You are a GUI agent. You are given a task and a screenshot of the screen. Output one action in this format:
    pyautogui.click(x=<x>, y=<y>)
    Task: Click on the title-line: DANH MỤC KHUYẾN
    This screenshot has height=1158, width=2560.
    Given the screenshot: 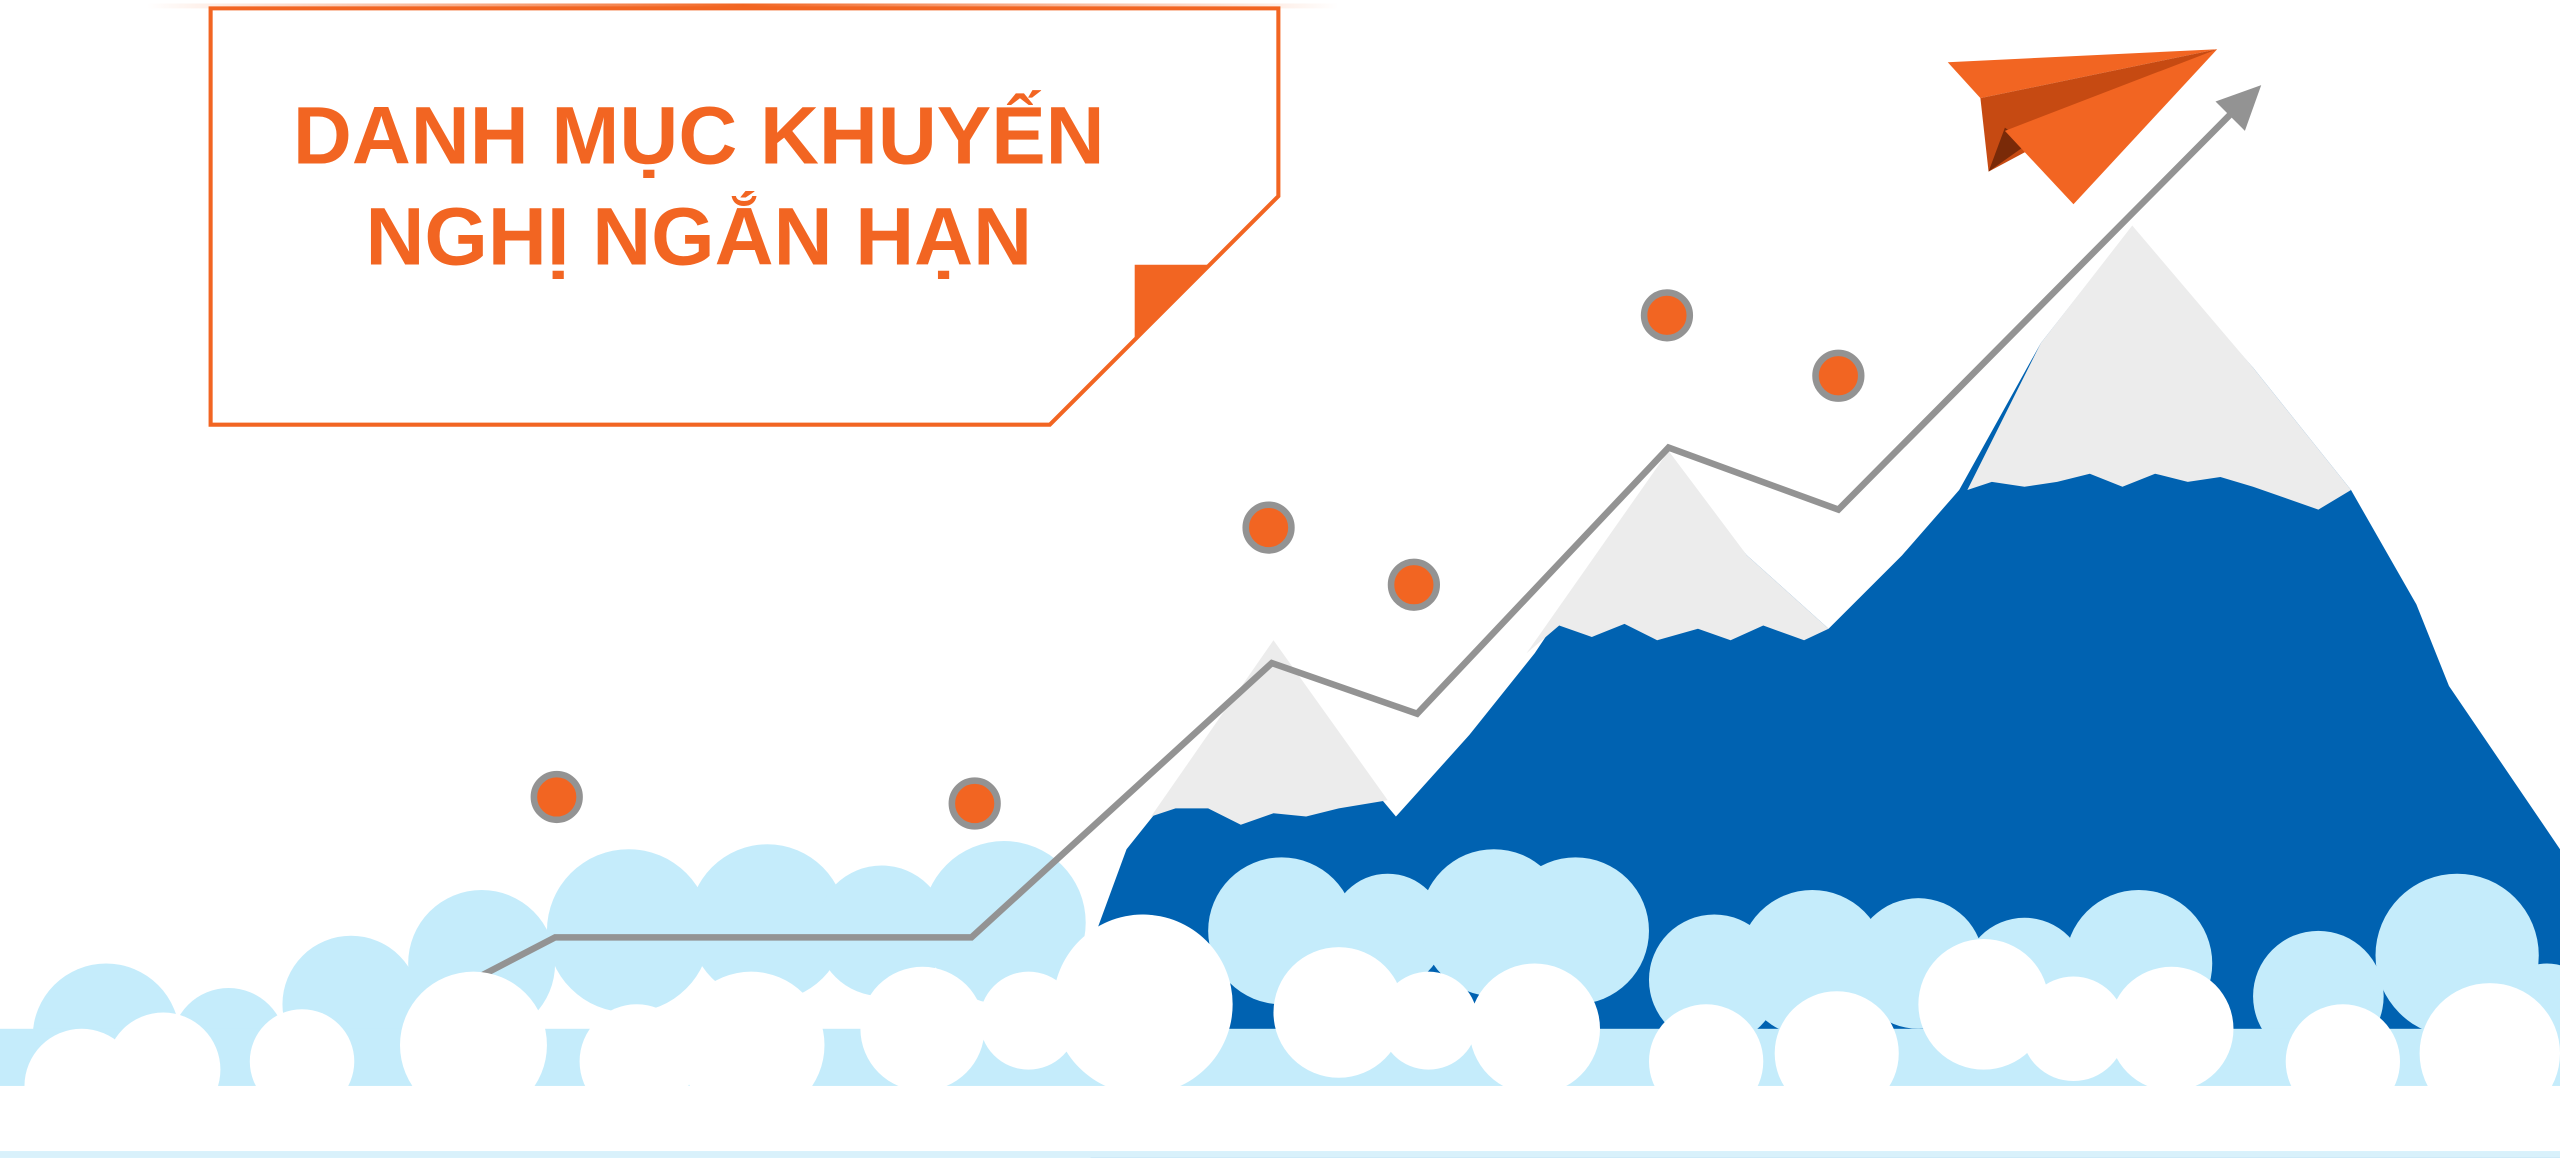 What is the action you would take?
    pyautogui.click(x=699, y=135)
    